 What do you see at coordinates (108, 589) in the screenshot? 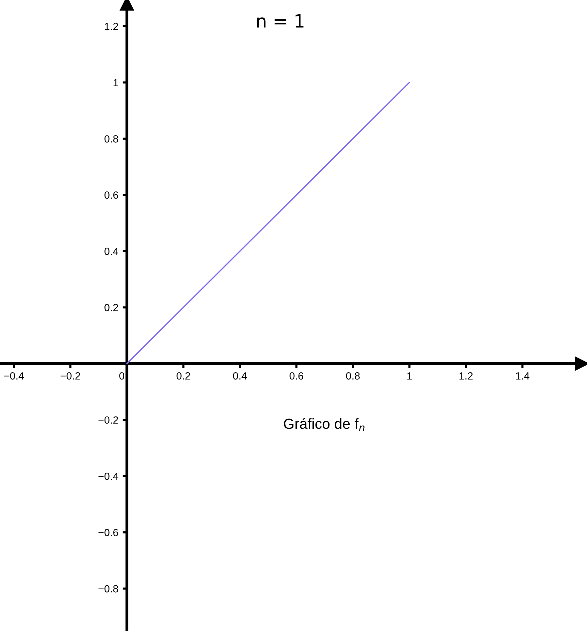
I see `y-tick-label: −0.8` at bounding box center [108, 589].